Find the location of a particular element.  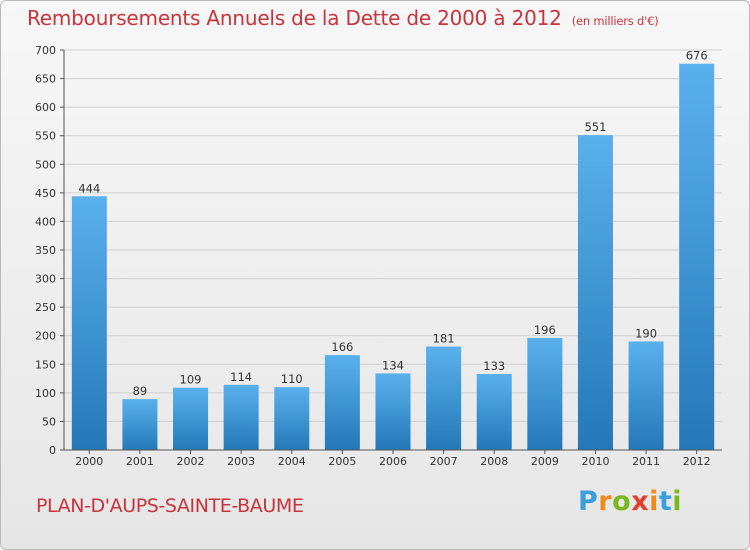

y-tick-label: 300 is located at coordinates (45, 279).